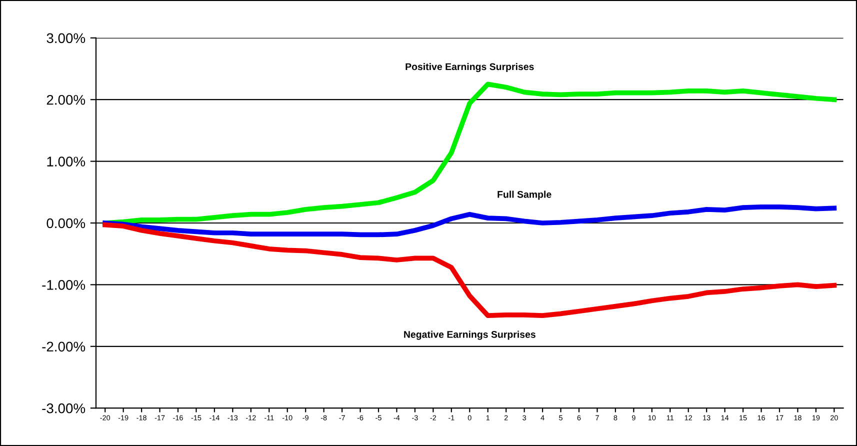 The image size is (857, 446). What do you see at coordinates (66, 99) in the screenshot?
I see `y-tick-label: 2.00%` at bounding box center [66, 99].